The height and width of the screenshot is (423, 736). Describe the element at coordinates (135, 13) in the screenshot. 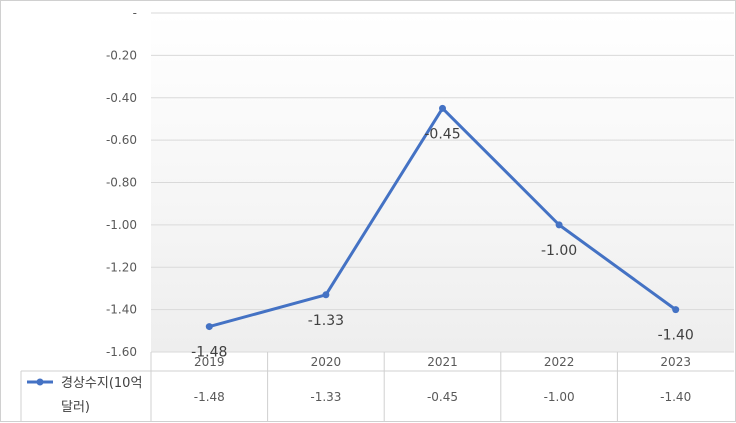

I see `y-tick-label: -` at that location.